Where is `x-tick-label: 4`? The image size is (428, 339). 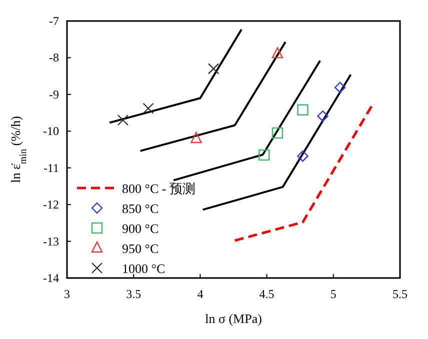
x-tick-label: 4 is located at coordinates (200, 294).